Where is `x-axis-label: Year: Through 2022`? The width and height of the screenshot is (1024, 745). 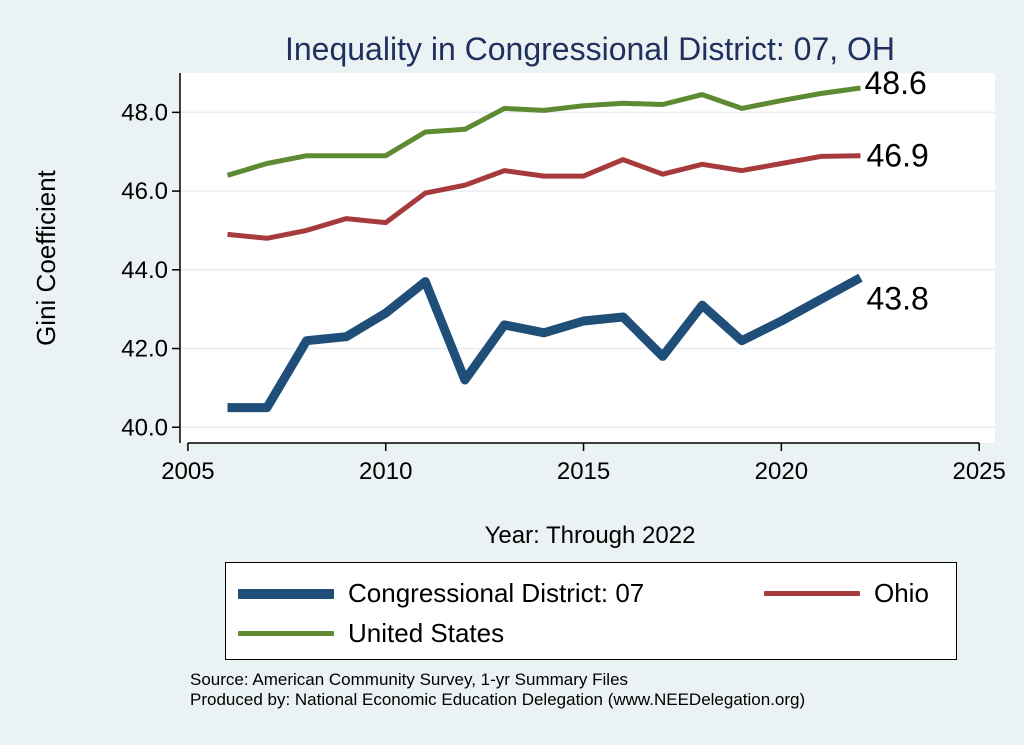 x-axis-label: Year: Through 2022 is located at coordinates (590, 535).